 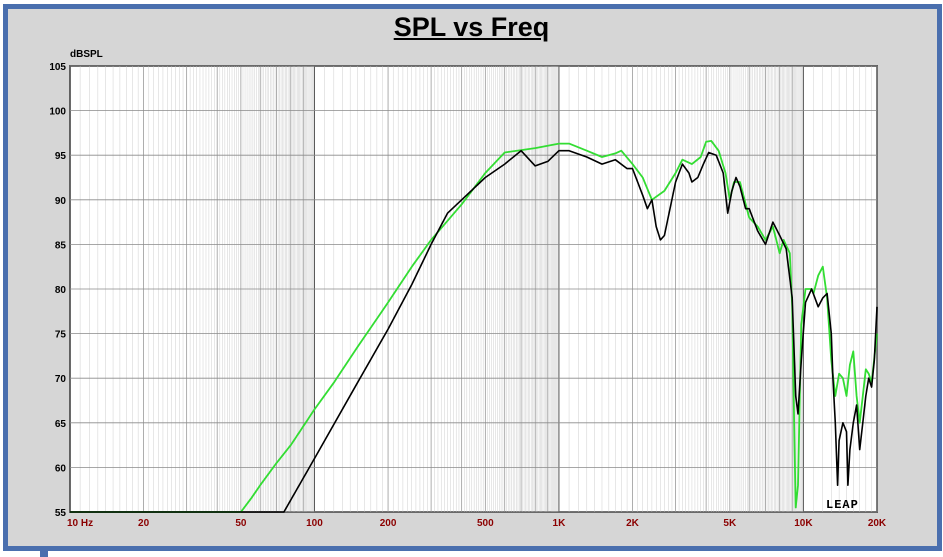 What do you see at coordinates (57, 67) in the screenshot?
I see `y-tick-label: 105` at bounding box center [57, 67].